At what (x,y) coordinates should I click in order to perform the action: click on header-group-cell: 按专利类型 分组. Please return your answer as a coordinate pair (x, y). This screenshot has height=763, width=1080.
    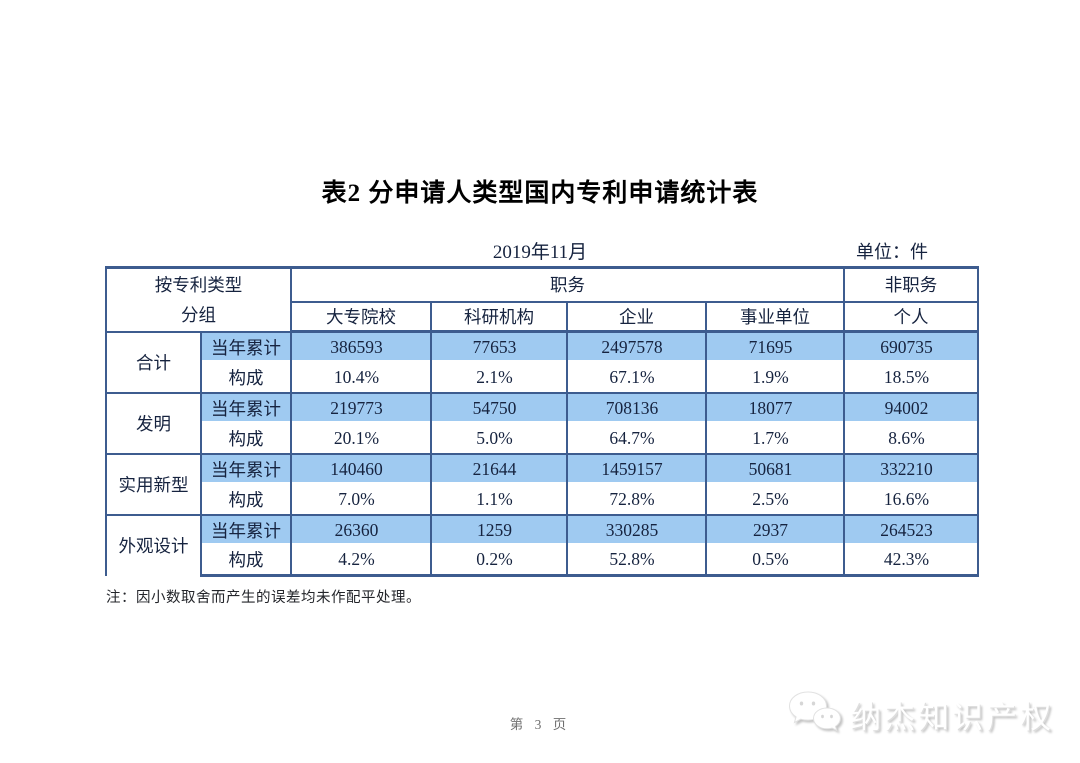
    Looking at the image, I should click on (198, 299).